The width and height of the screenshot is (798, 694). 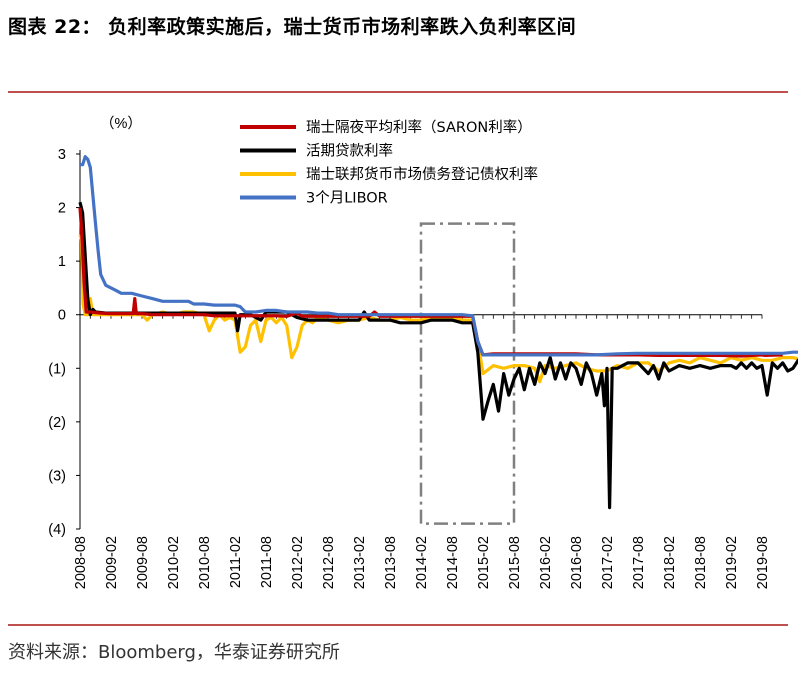 What do you see at coordinates (57, 342) in the screenshot?
I see `y-axis-ticks: 3 2 1 0 (1) (2) (3) (4)` at bounding box center [57, 342].